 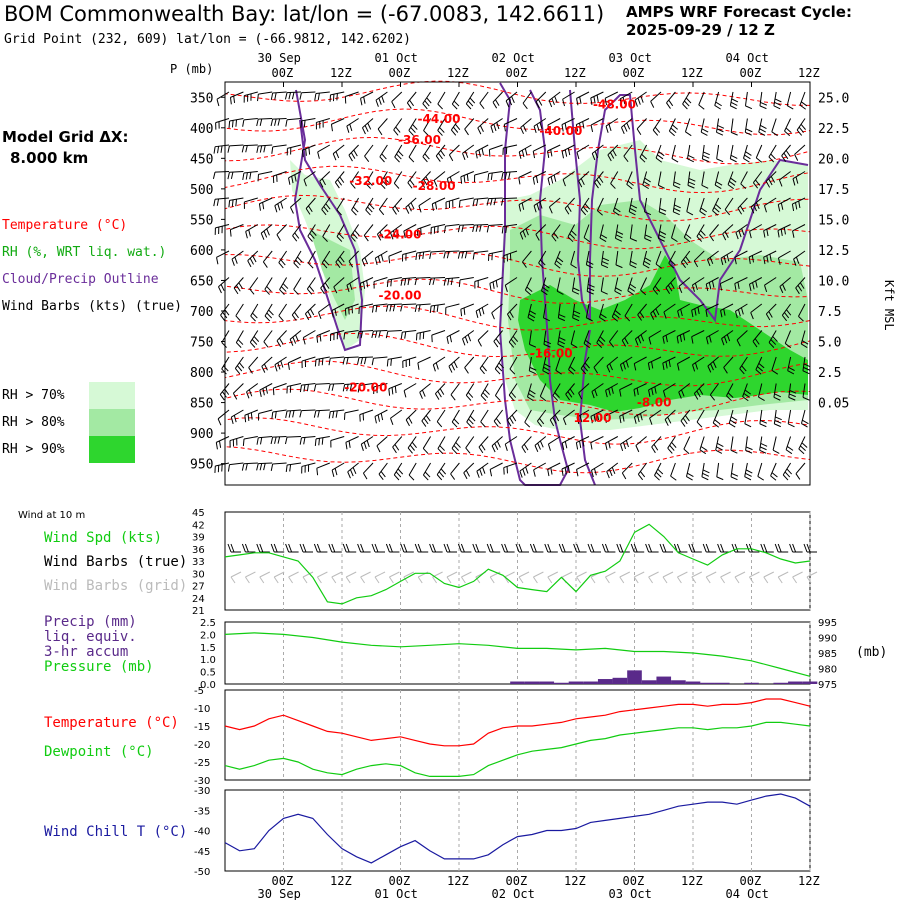 I want to click on pressure-tick-label: 850, so click(x=201, y=404).